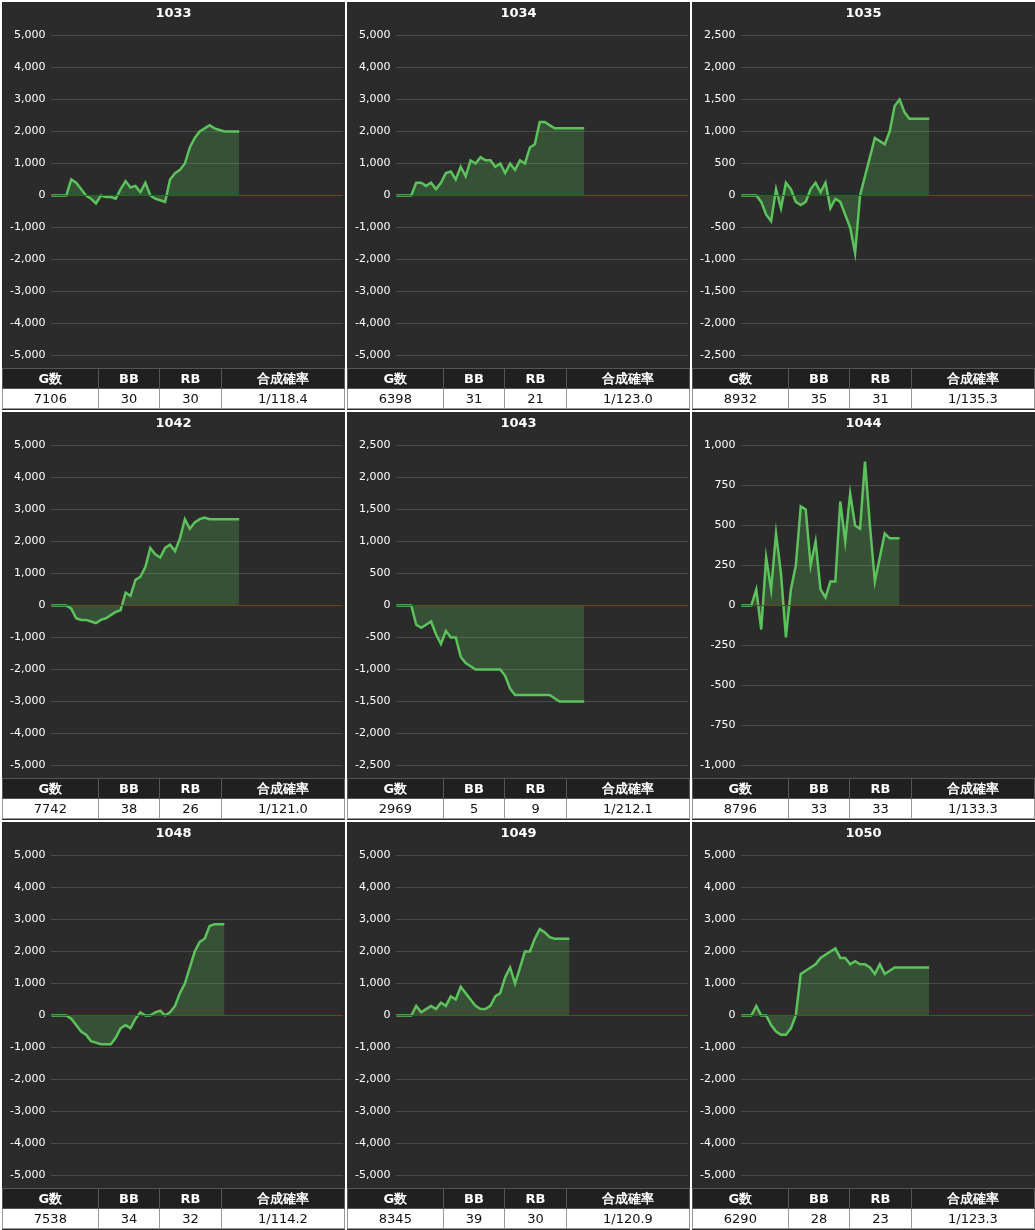 This screenshot has width=1035, height=1230. I want to click on text: 9, so click(535, 808).